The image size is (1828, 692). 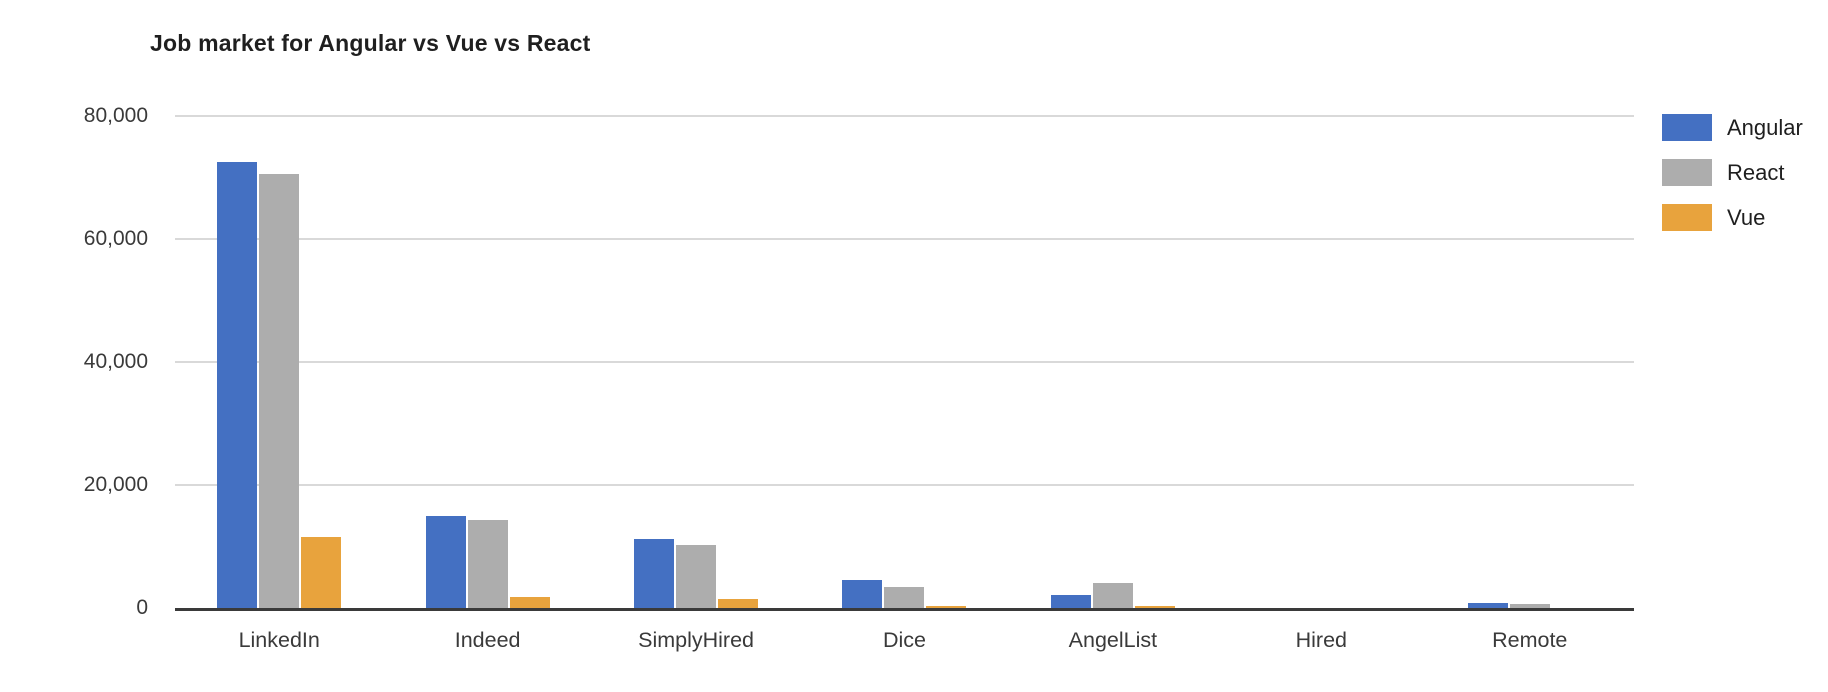 I want to click on legend-label: Vue, so click(x=1746, y=217).